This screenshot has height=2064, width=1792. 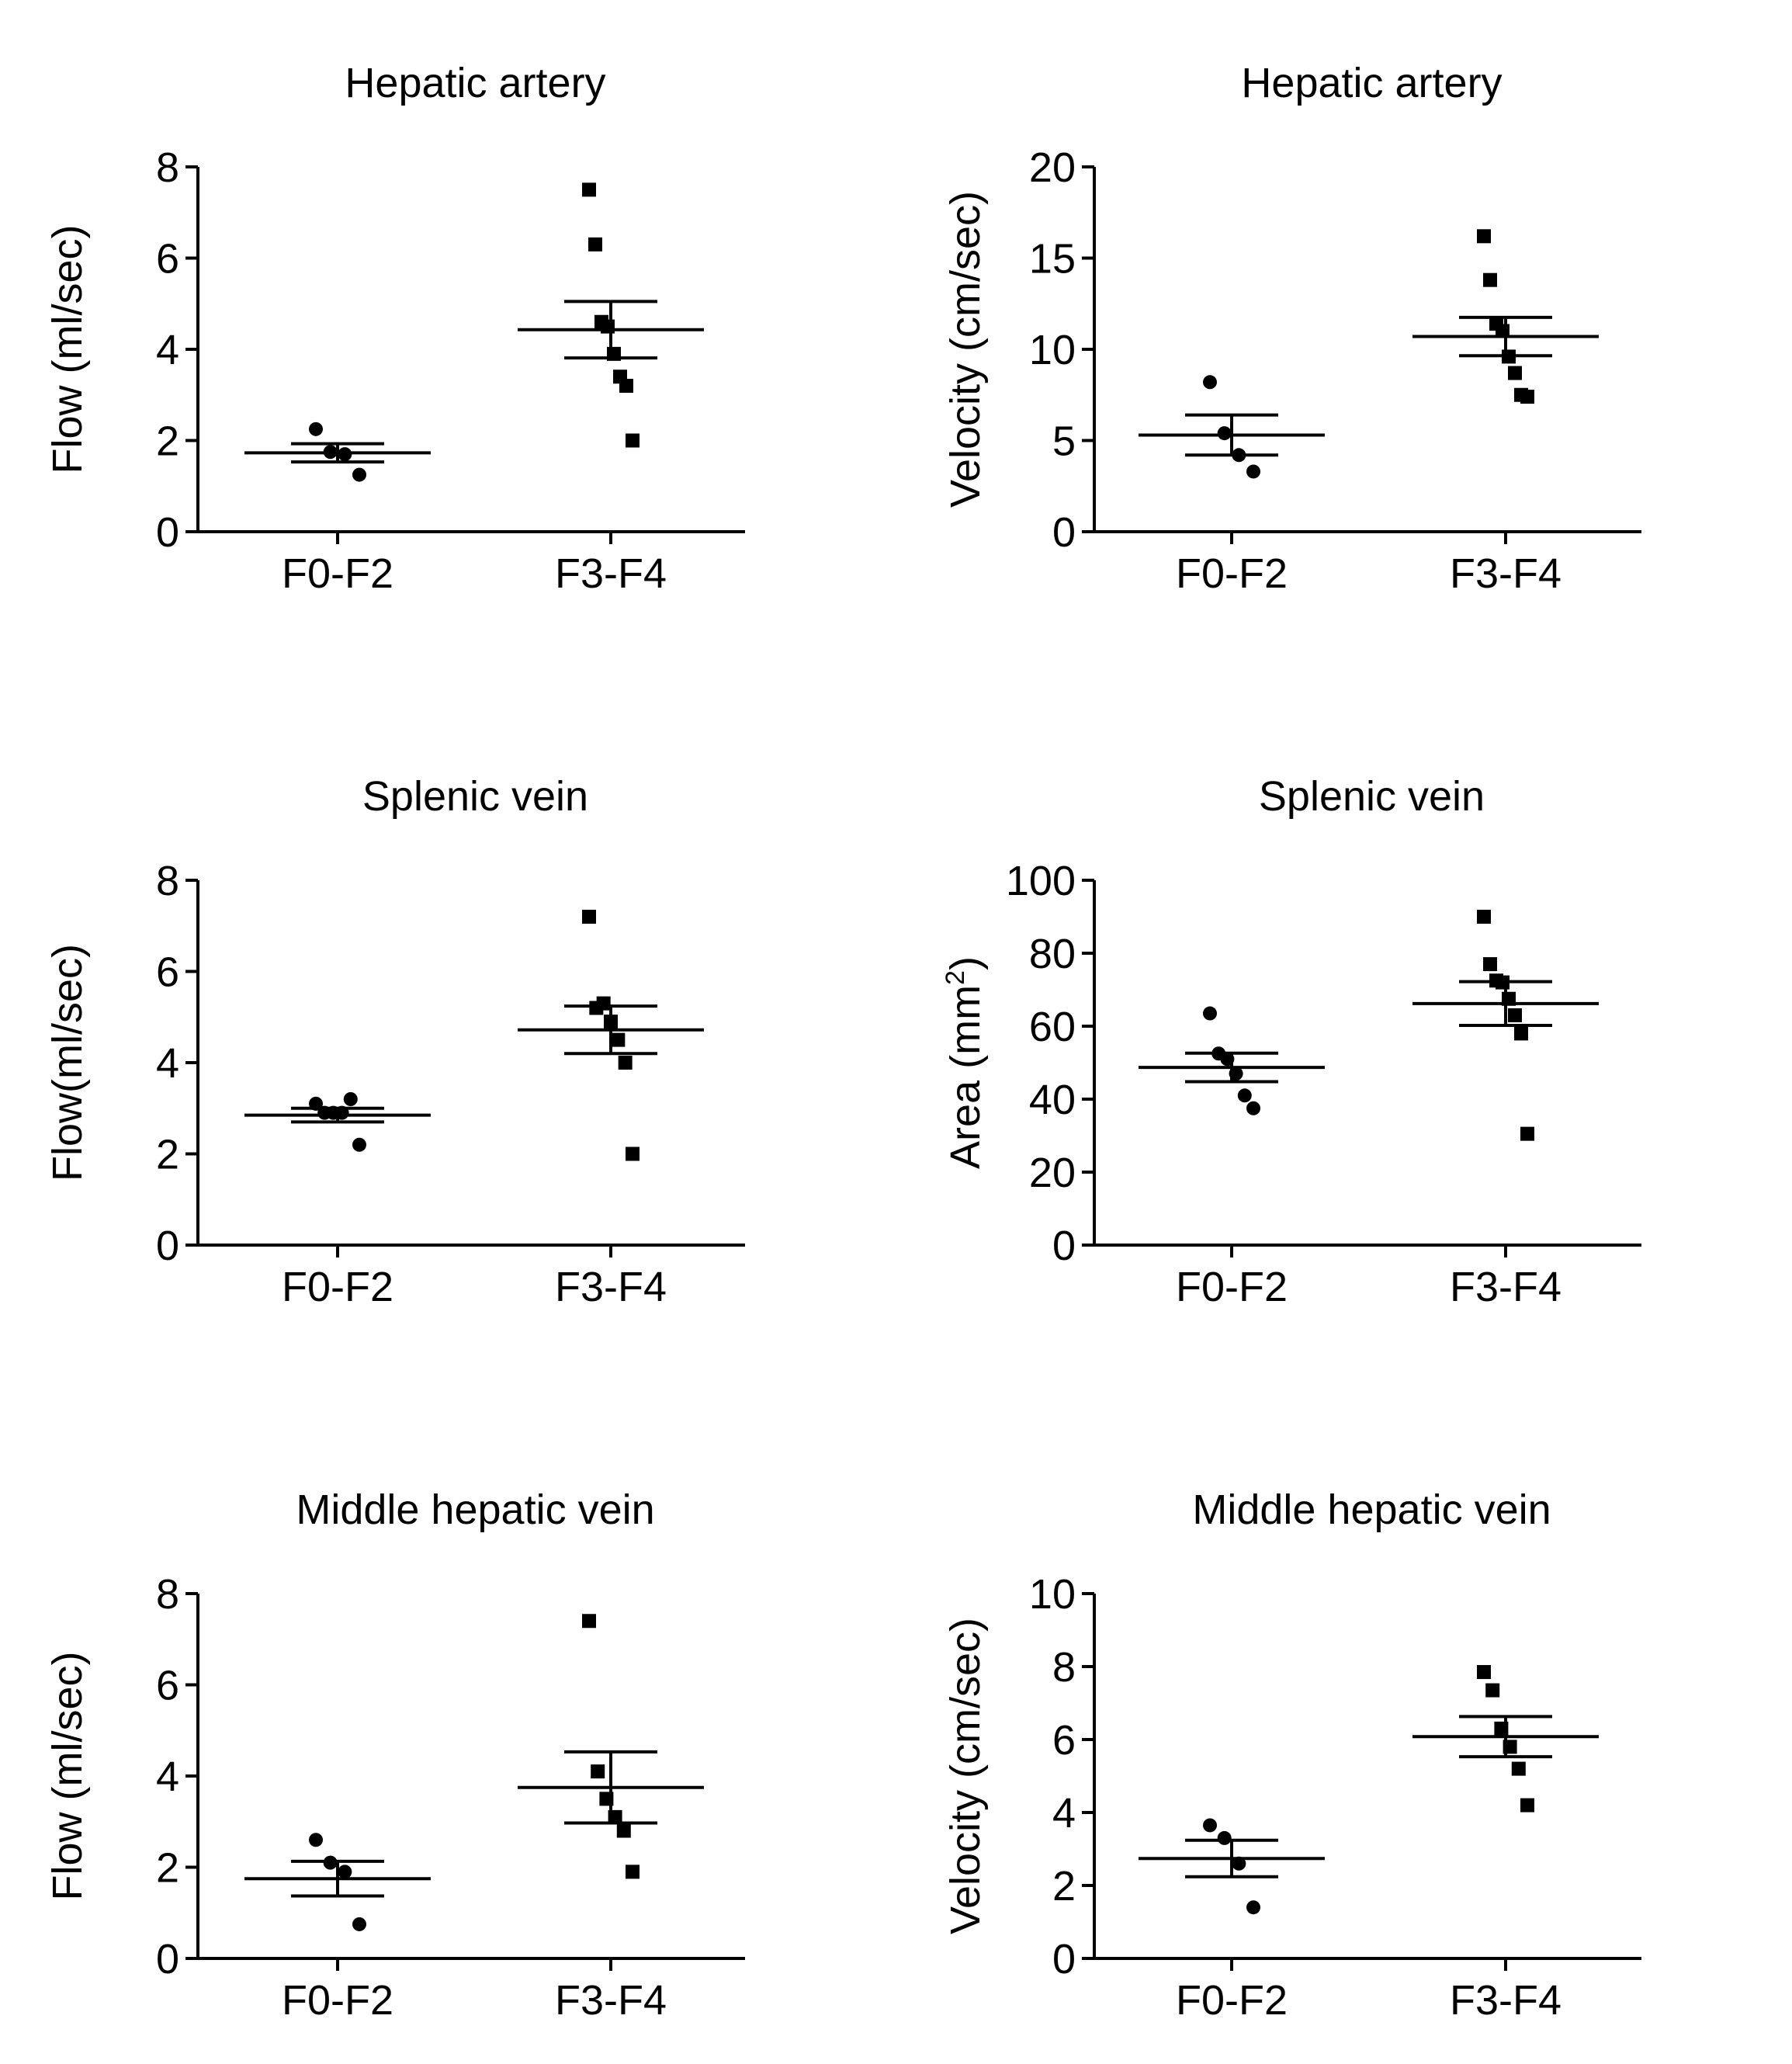 I want to click on y-axis-label: Area (mm2), so click(x=965, y=1062).